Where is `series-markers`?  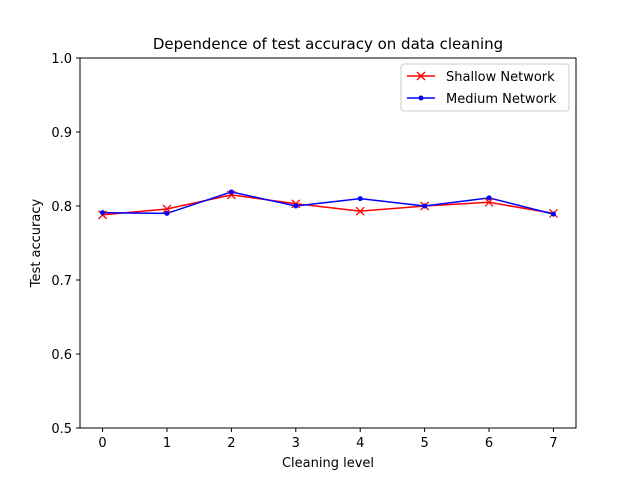 series-markers is located at coordinates (328, 204).